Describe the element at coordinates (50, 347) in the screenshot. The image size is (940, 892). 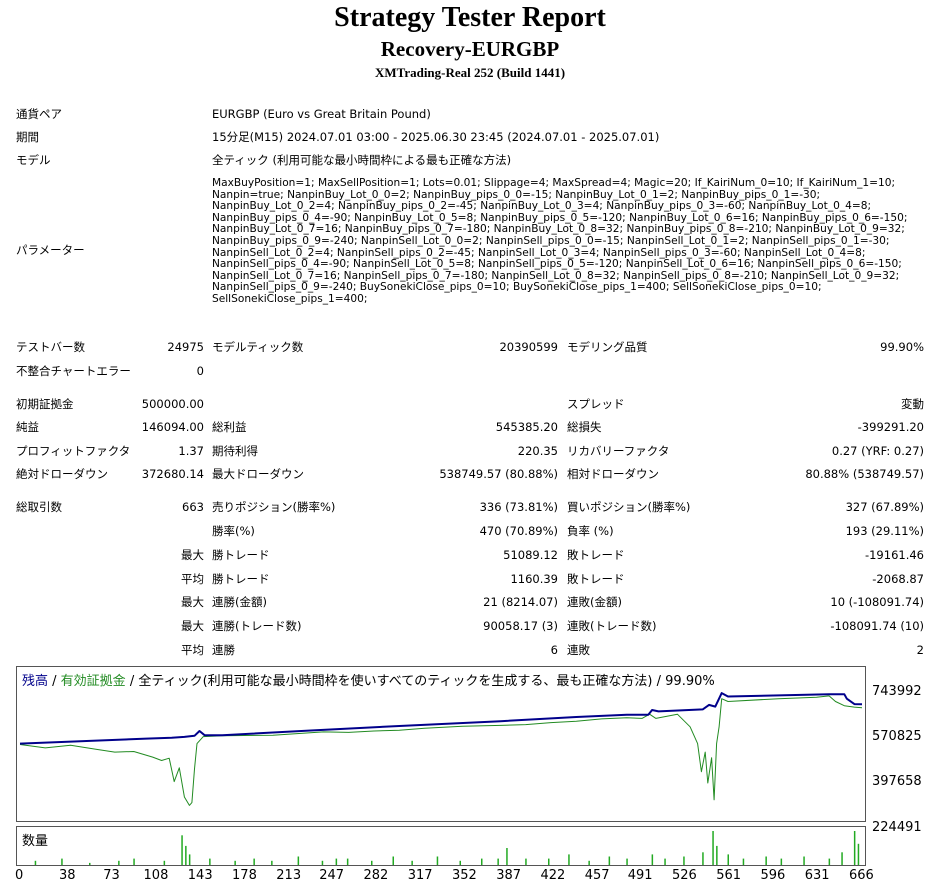
I see `bars-label: テストバー数` at that location.